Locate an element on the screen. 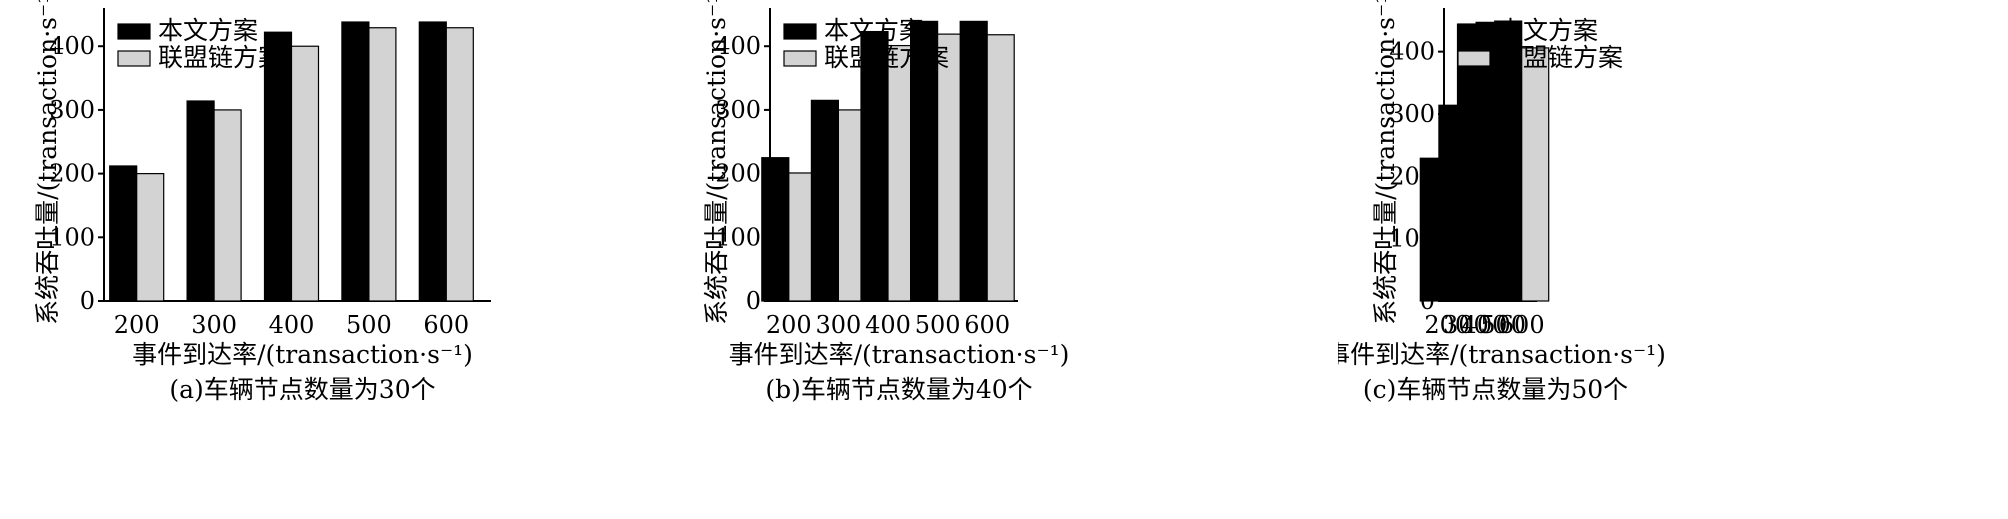 The width and height of the screenshot is (2008, 519). panel-caption: (b)车辆节点数量为40个 is located at coordinates (898, 389).